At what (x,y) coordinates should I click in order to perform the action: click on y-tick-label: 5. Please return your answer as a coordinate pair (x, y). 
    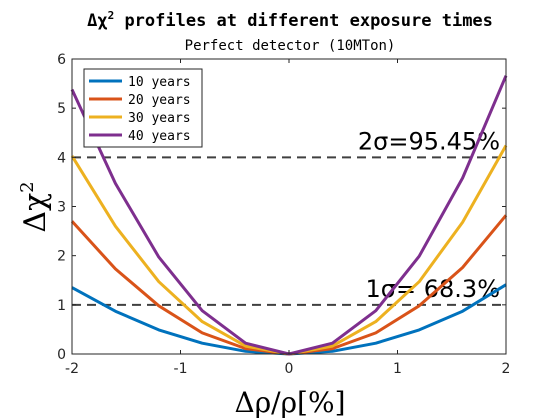
    Looking at the image, I should click on (61, 109).